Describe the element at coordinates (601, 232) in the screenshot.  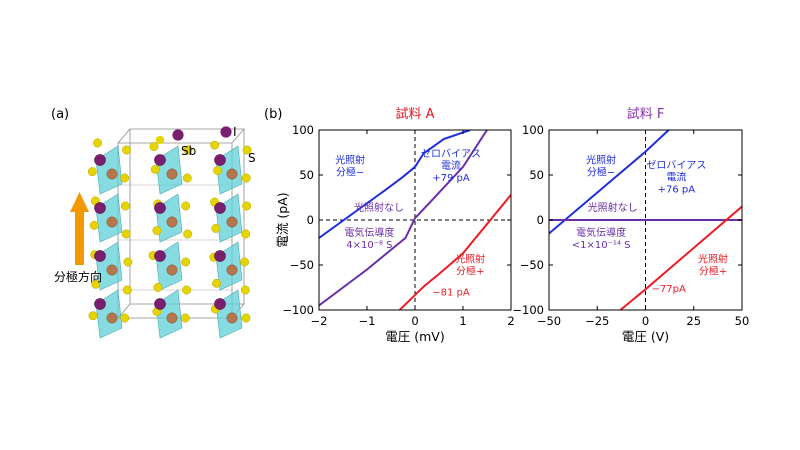
I see `annotation-line: 電気伝導度` at that location.